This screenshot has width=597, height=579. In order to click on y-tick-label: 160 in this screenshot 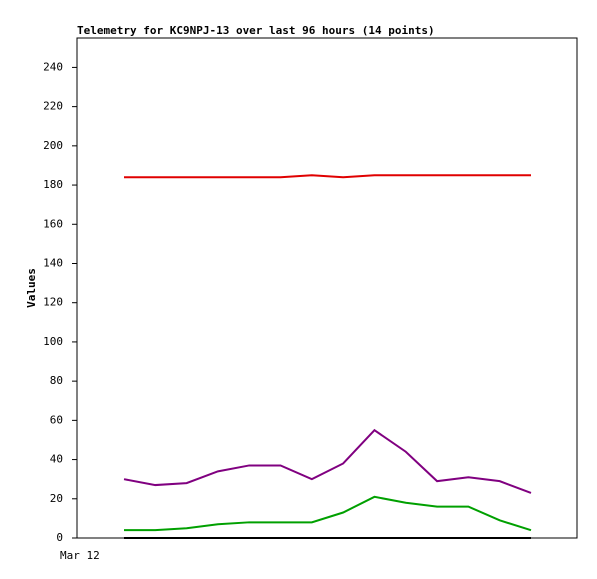, I will do `click(53, 223)`.